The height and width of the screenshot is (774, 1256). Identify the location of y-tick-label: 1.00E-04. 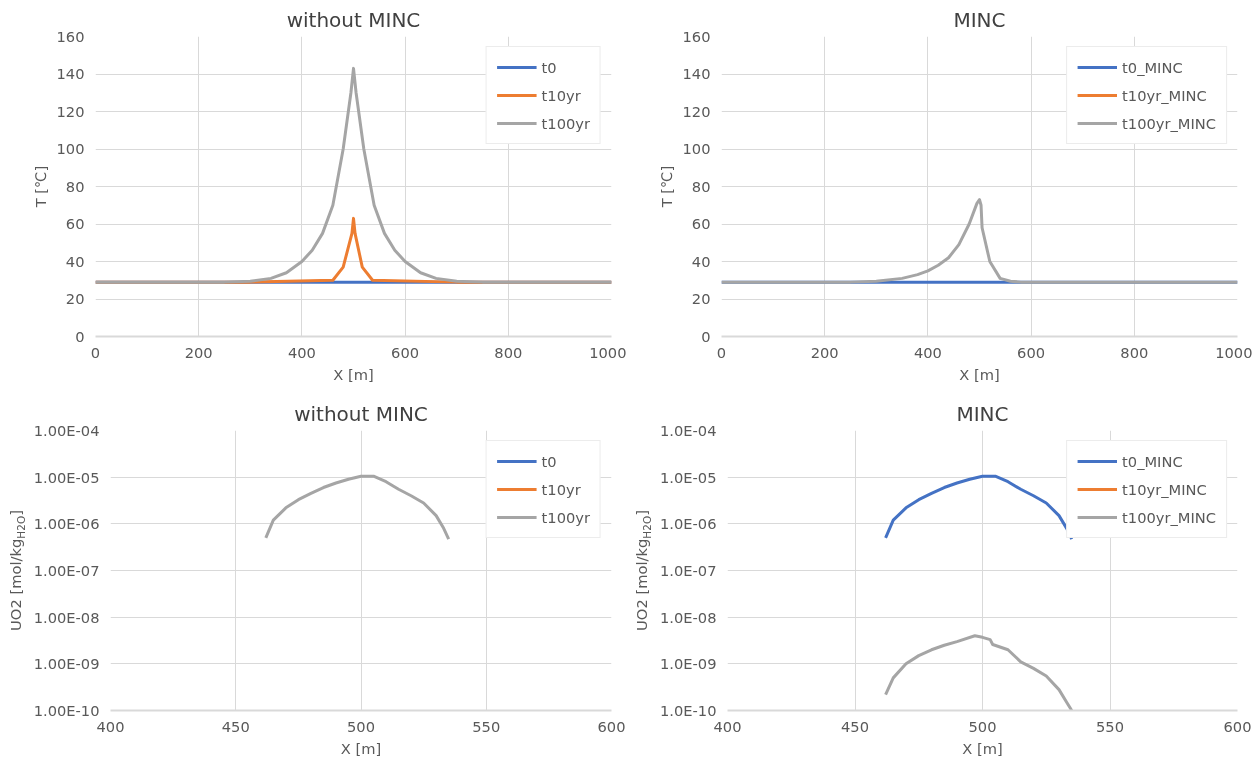
(66, 430).